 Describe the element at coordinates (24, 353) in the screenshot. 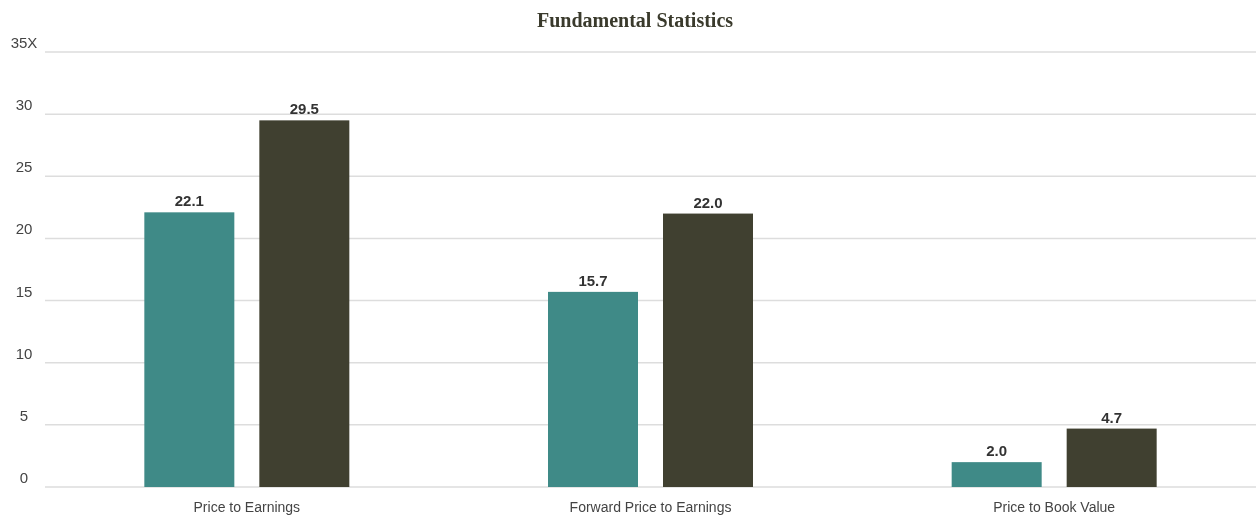

I see `y-tick-label: 10` at that location.